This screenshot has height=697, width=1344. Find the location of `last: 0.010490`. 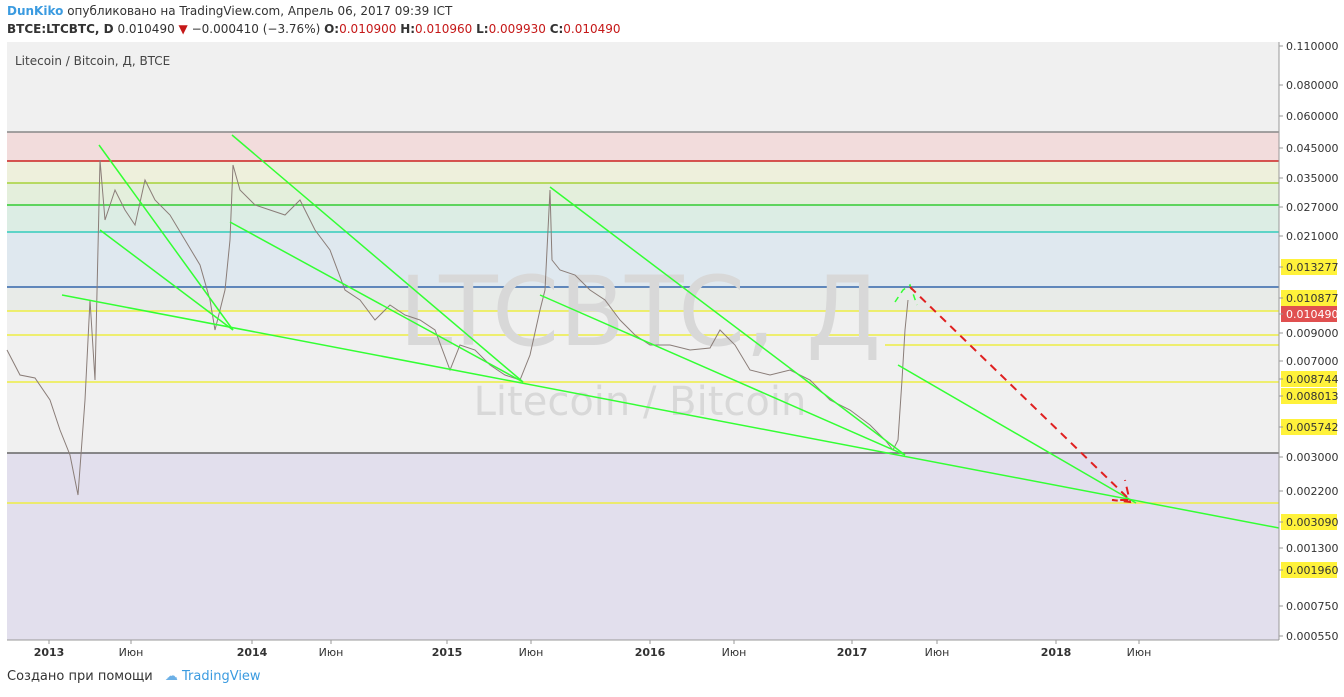

last: 0.010490 is located at coordinates (146, 29).